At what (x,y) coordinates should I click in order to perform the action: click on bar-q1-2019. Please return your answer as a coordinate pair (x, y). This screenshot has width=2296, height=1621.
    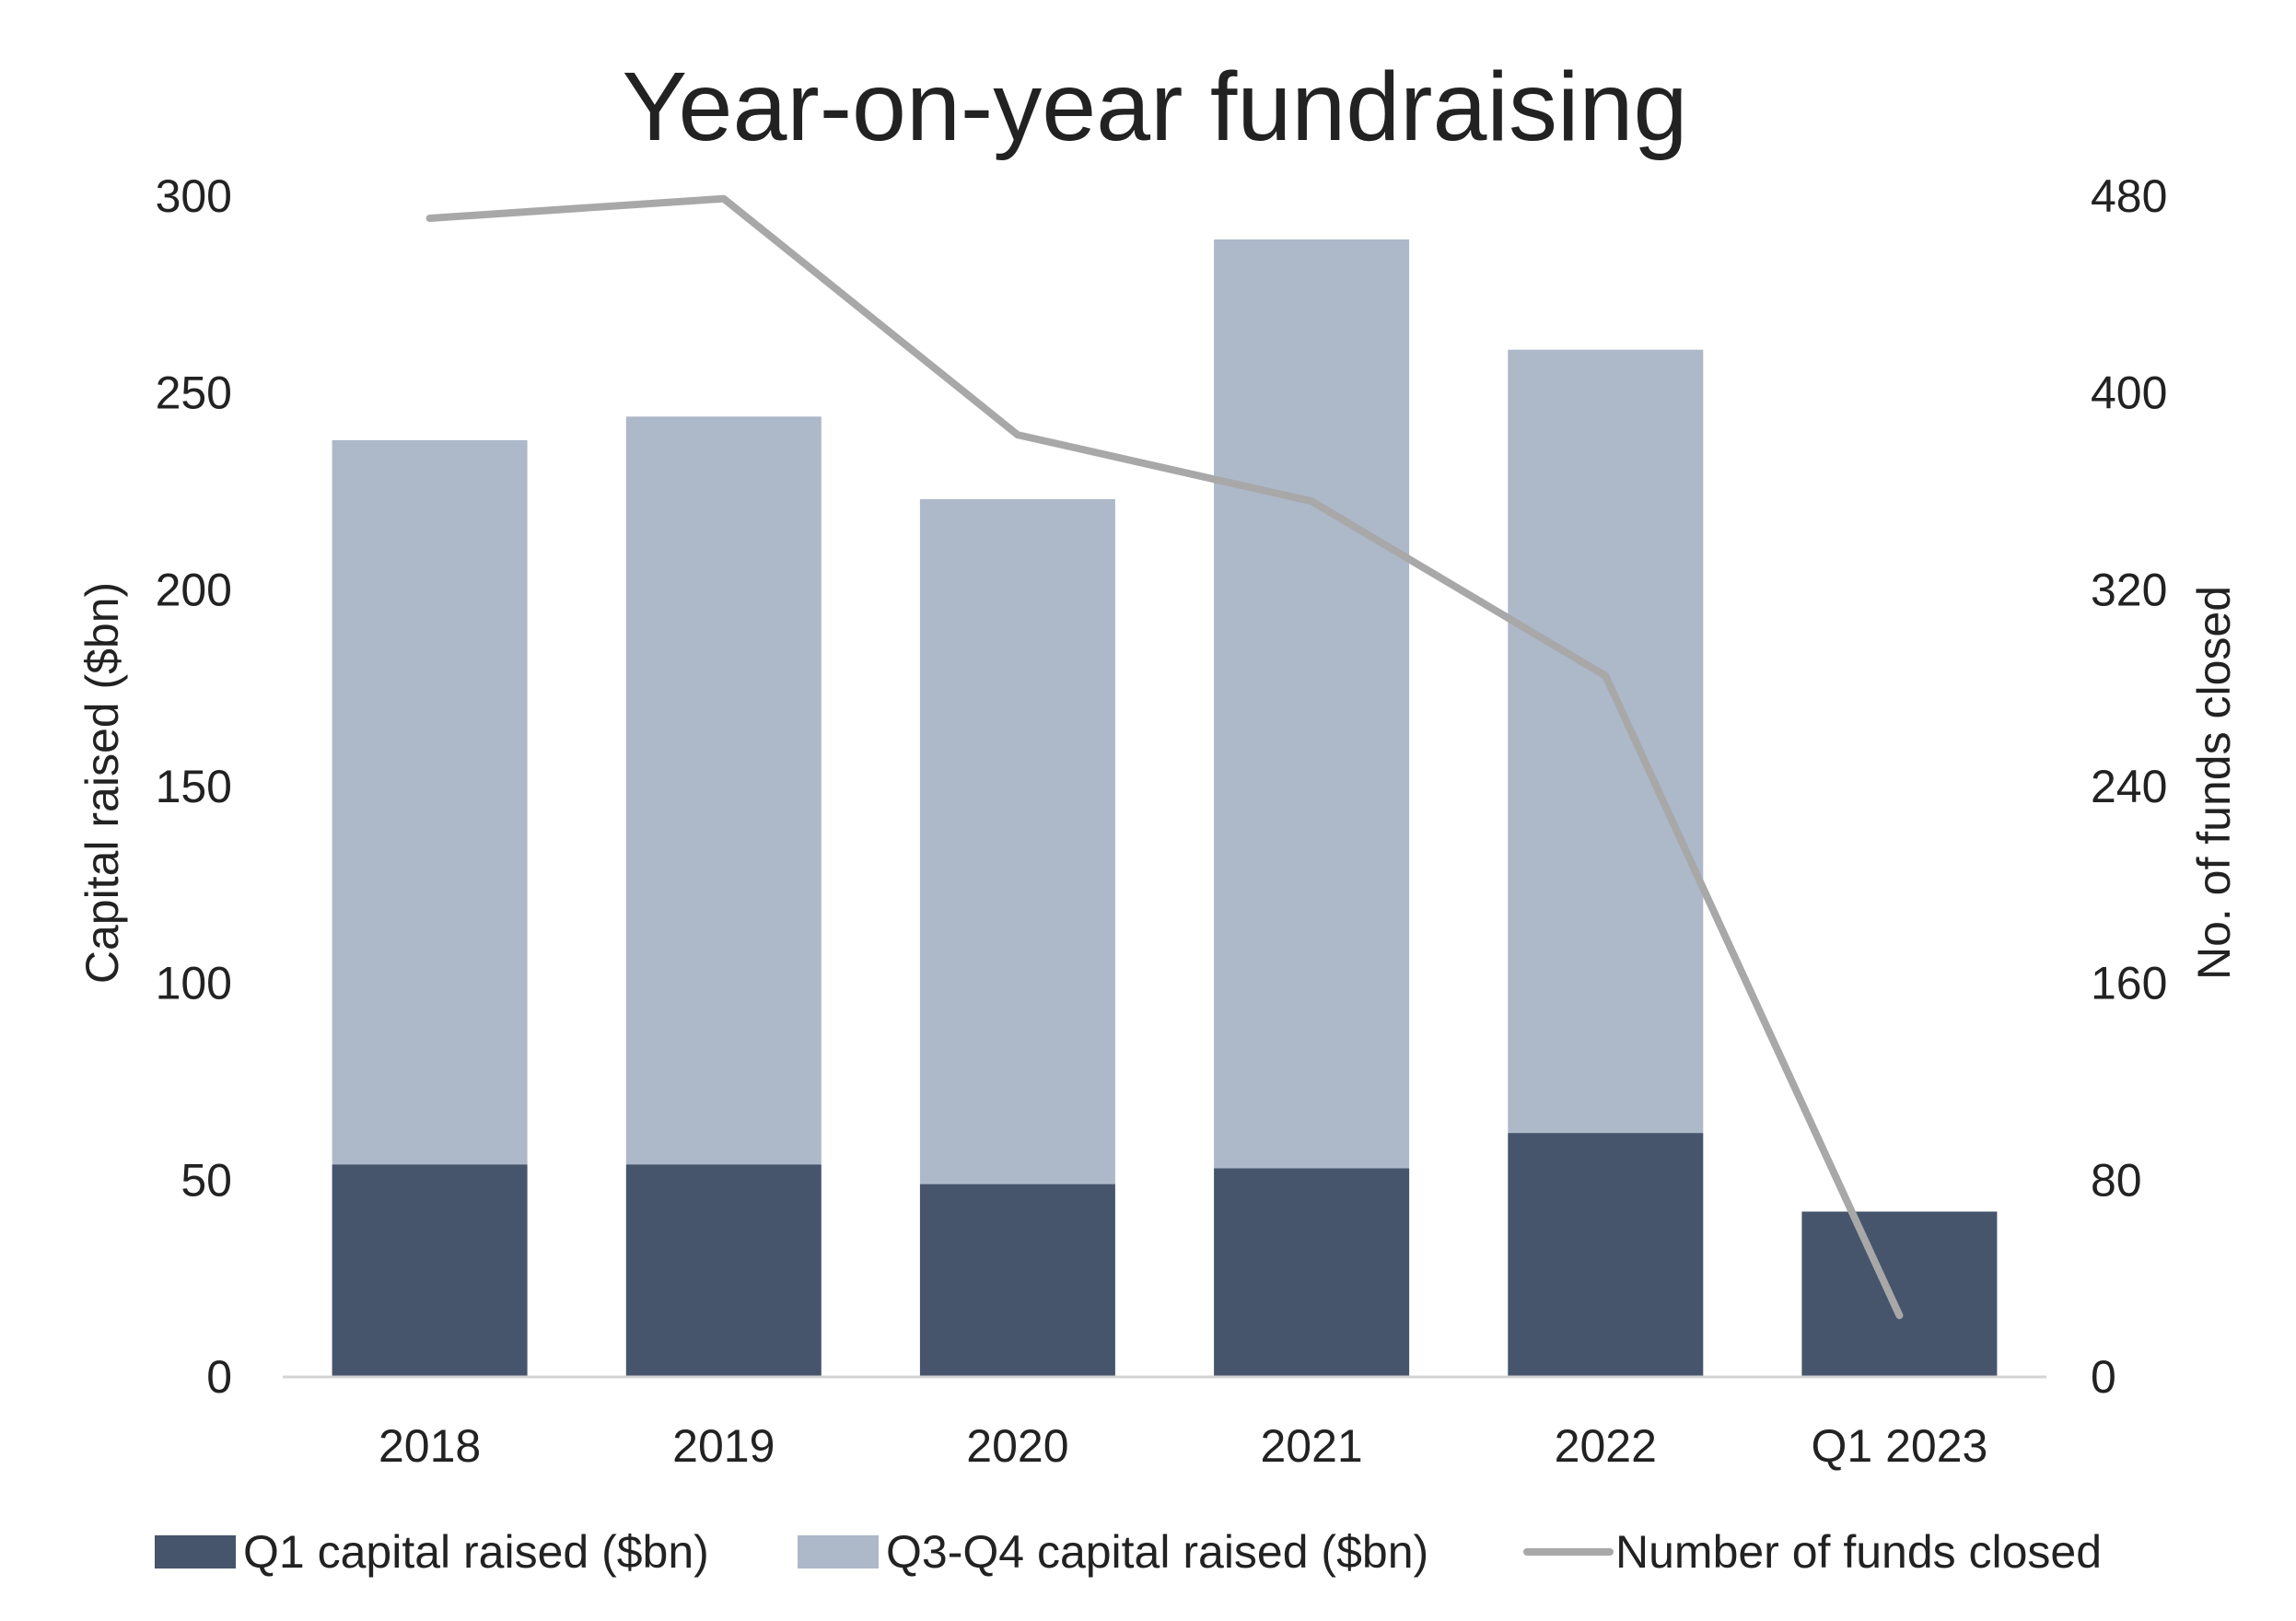
    Looking at the image, I should click on (723, 1270).